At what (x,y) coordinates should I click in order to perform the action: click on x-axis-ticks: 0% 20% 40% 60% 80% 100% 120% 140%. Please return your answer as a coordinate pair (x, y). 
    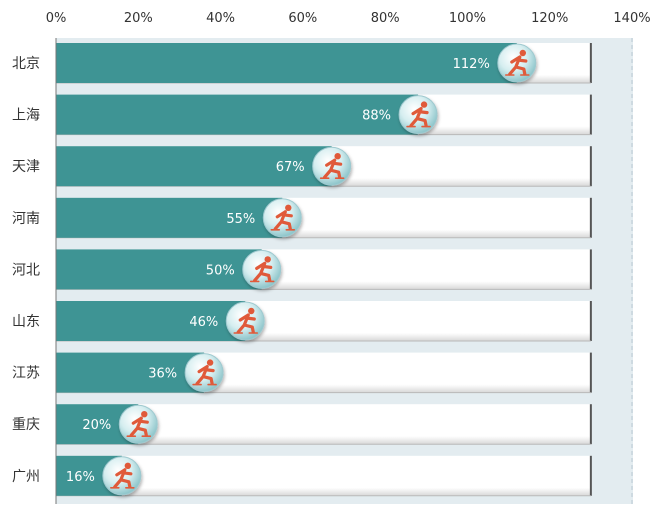
    Looking at the image, I should click on (348, 18).